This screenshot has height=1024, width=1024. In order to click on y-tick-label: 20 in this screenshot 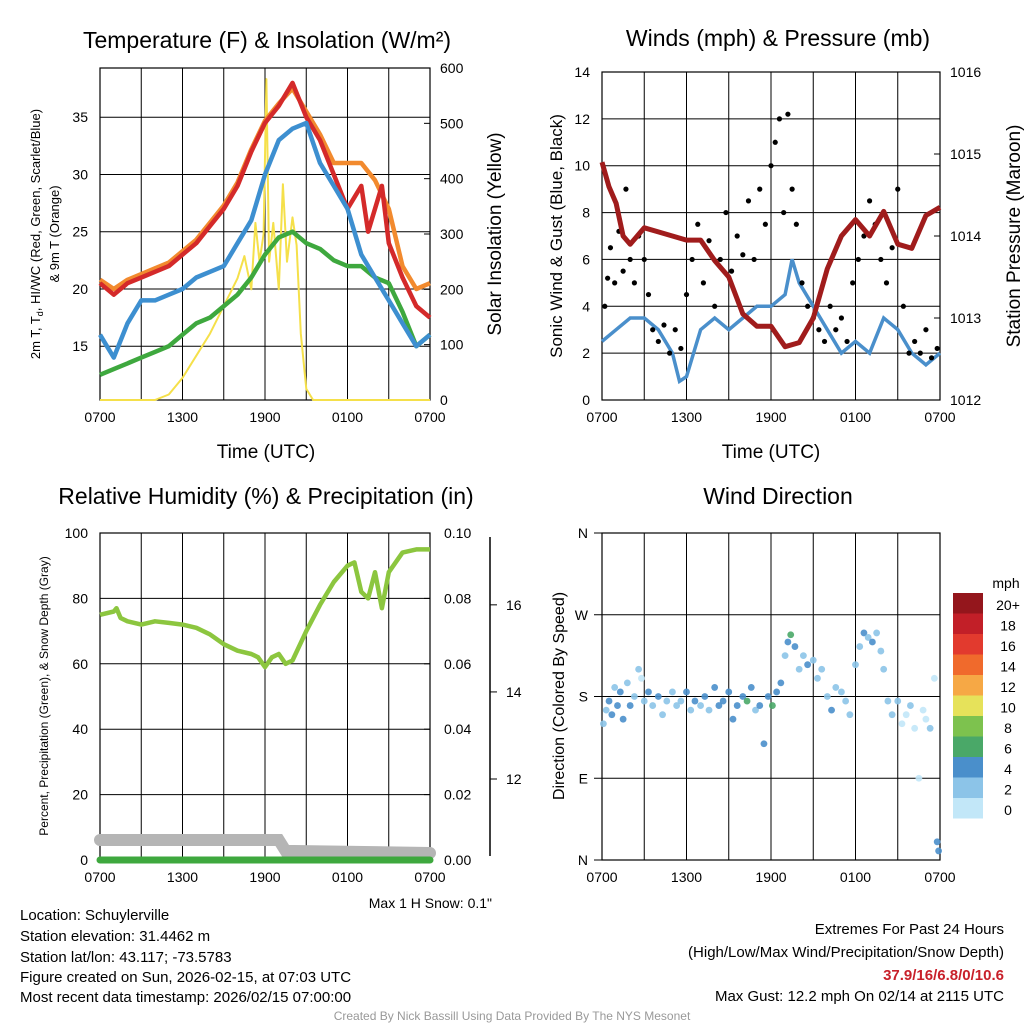, I will do `click(80, 289)`.